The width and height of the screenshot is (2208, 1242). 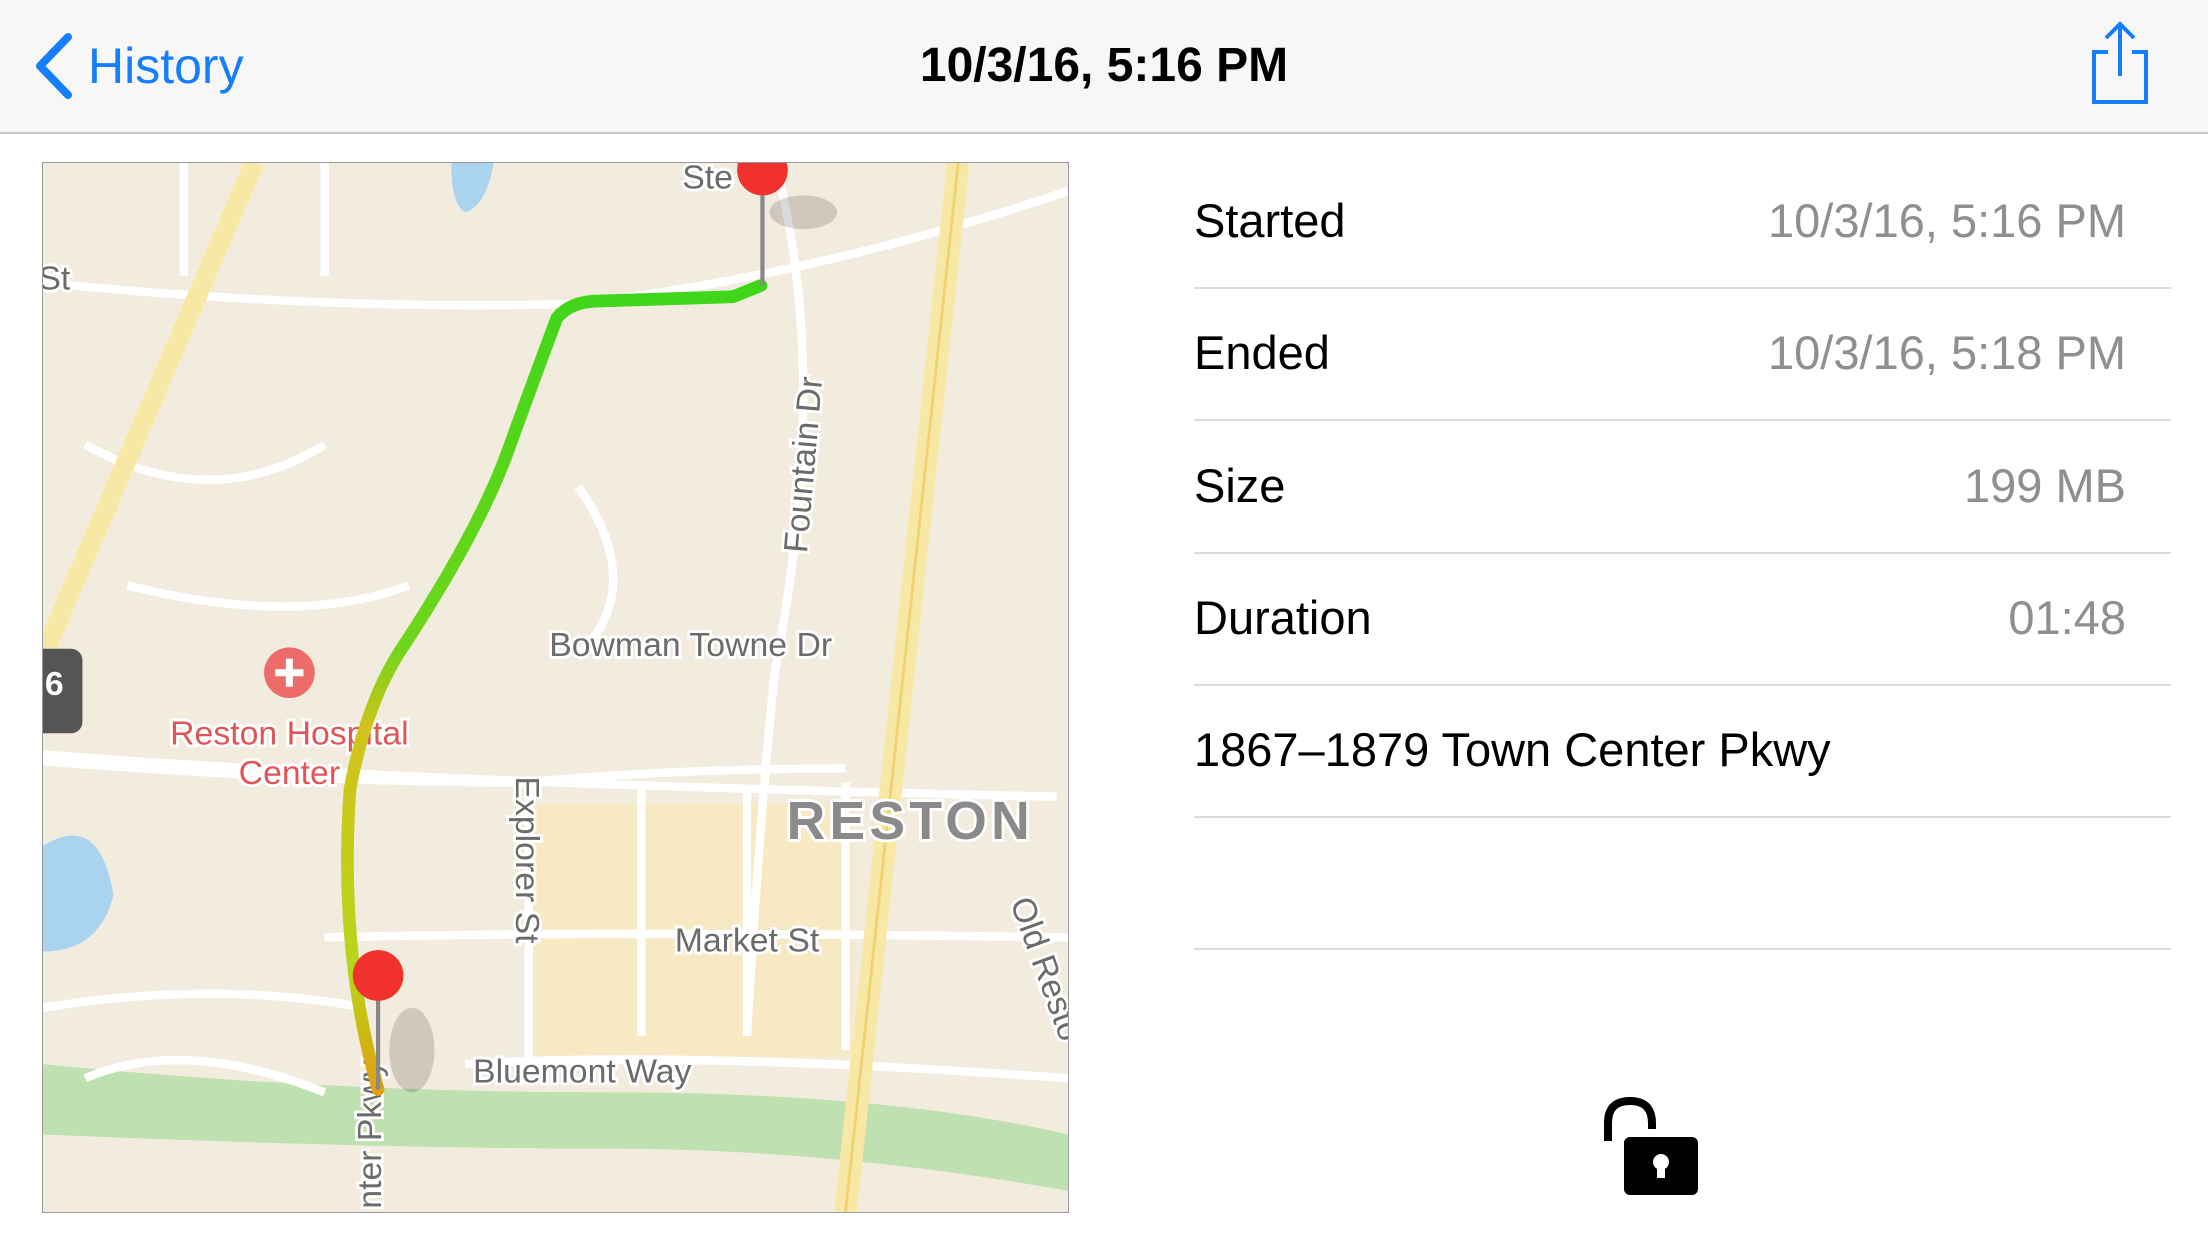 I want to click on detail-row: Started 10/3/16, 5:16 PM, so click(x=1682, y=222).